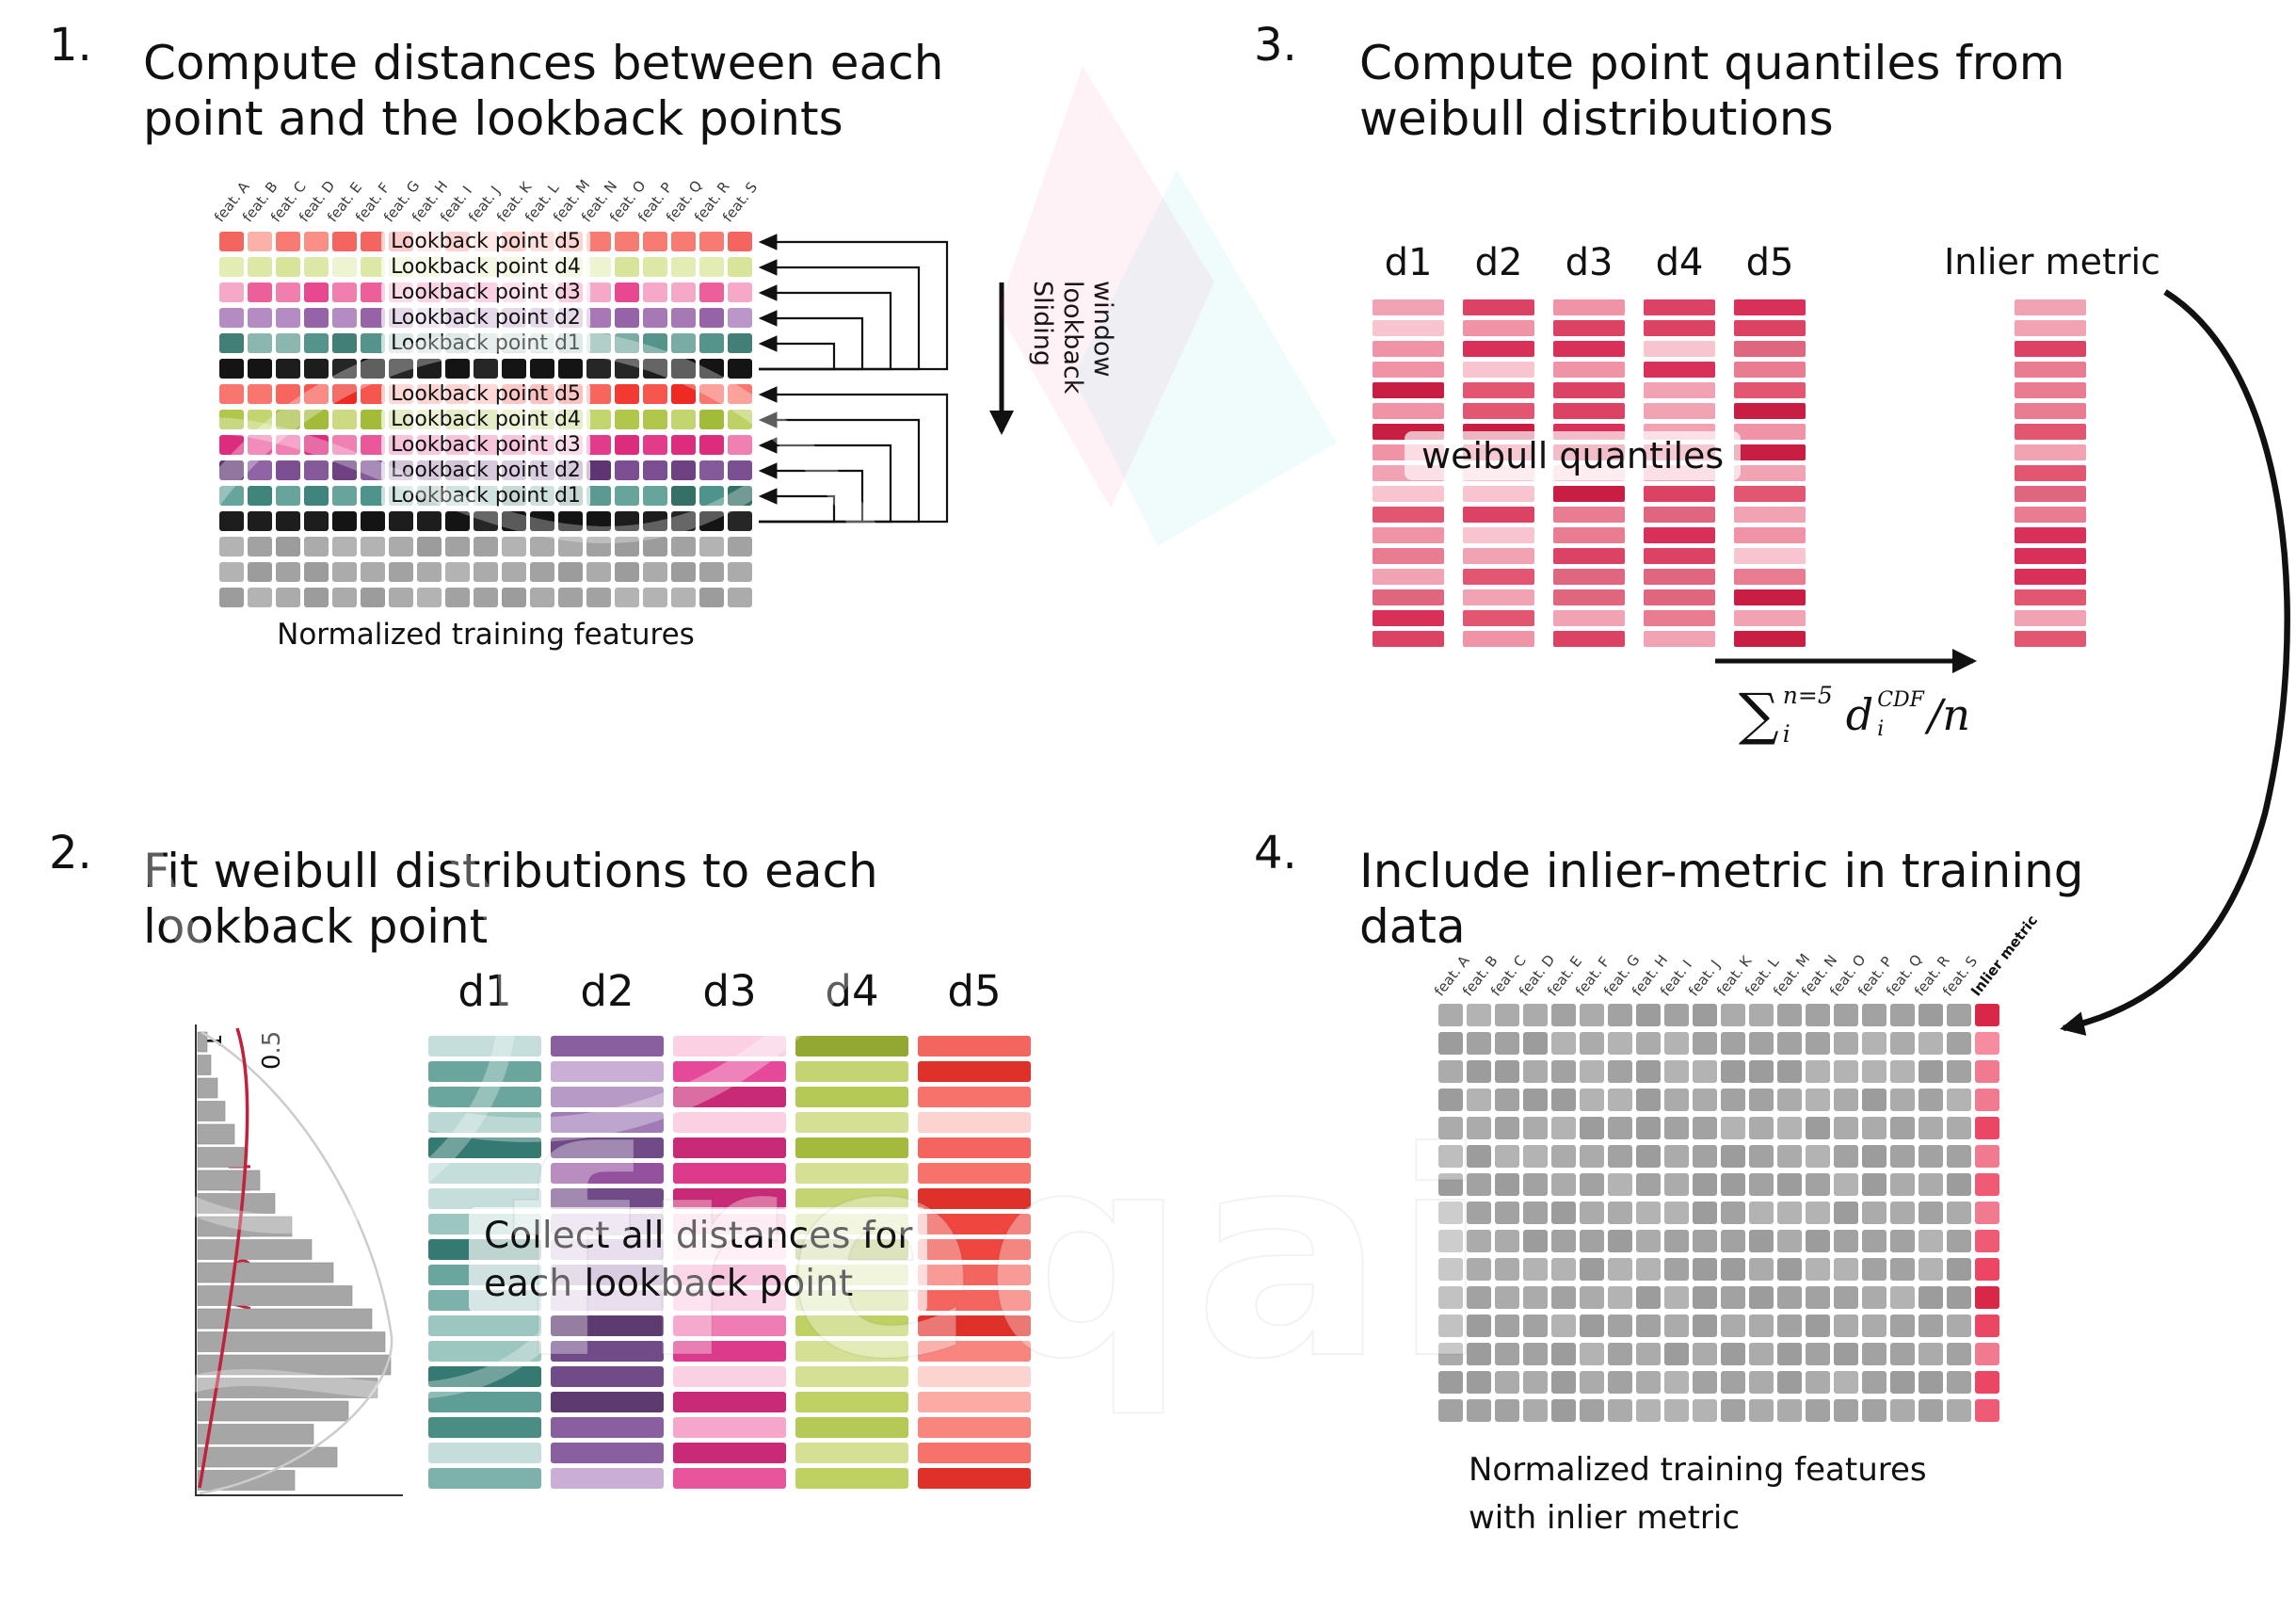 This screenshot has height=1597, width=2296. What do you see at coordinates (852, 991) in the screenshot?
I see `distance-column-header: d4` at bounding box center [852, 991].